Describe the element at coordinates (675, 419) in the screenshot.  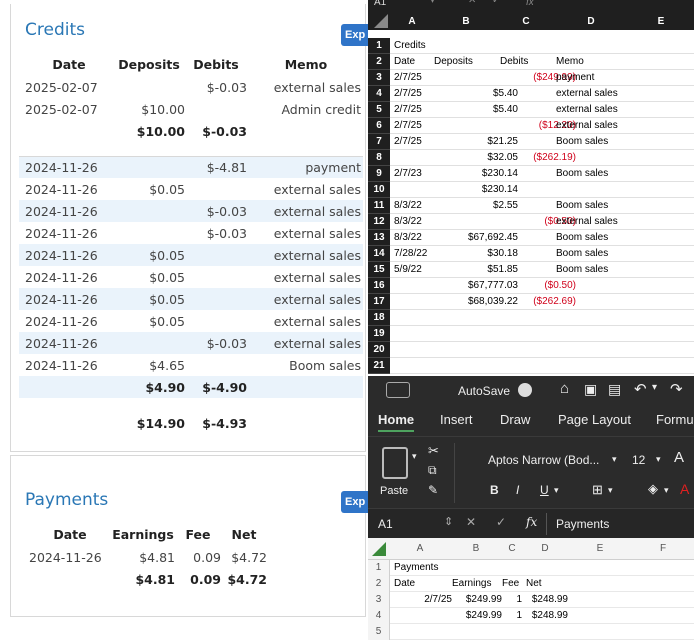
I see `tab-formulas: Formu` at that location.